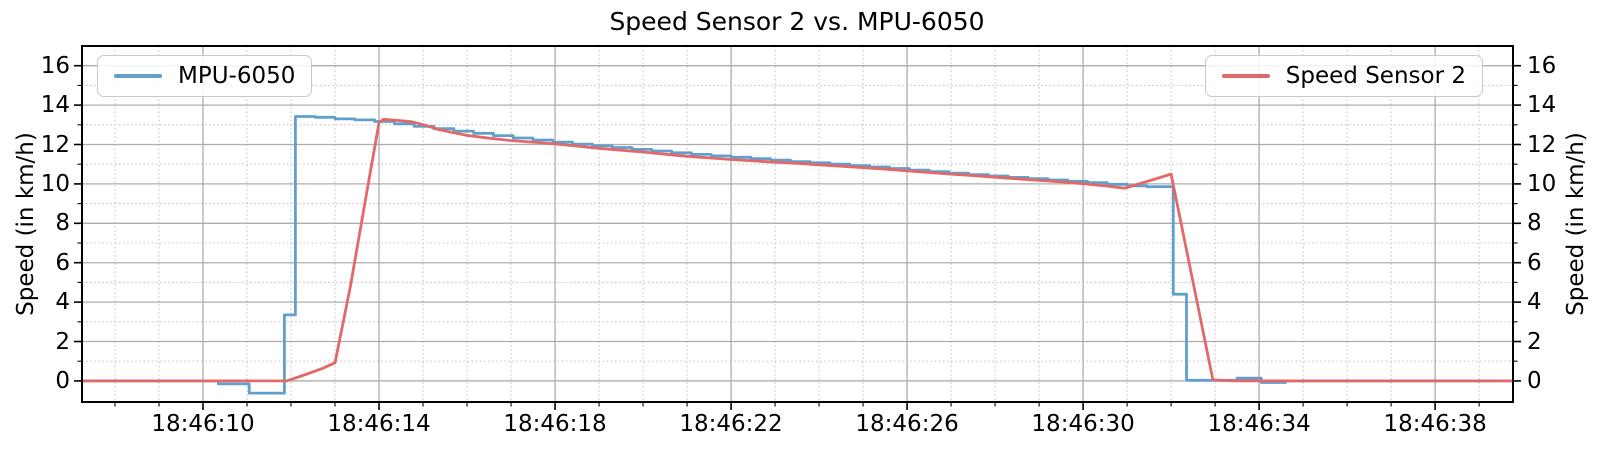  Describe the element at coordinates (138, 76) in the screenshot. I see `legend-line-swatch-blue` at that location.